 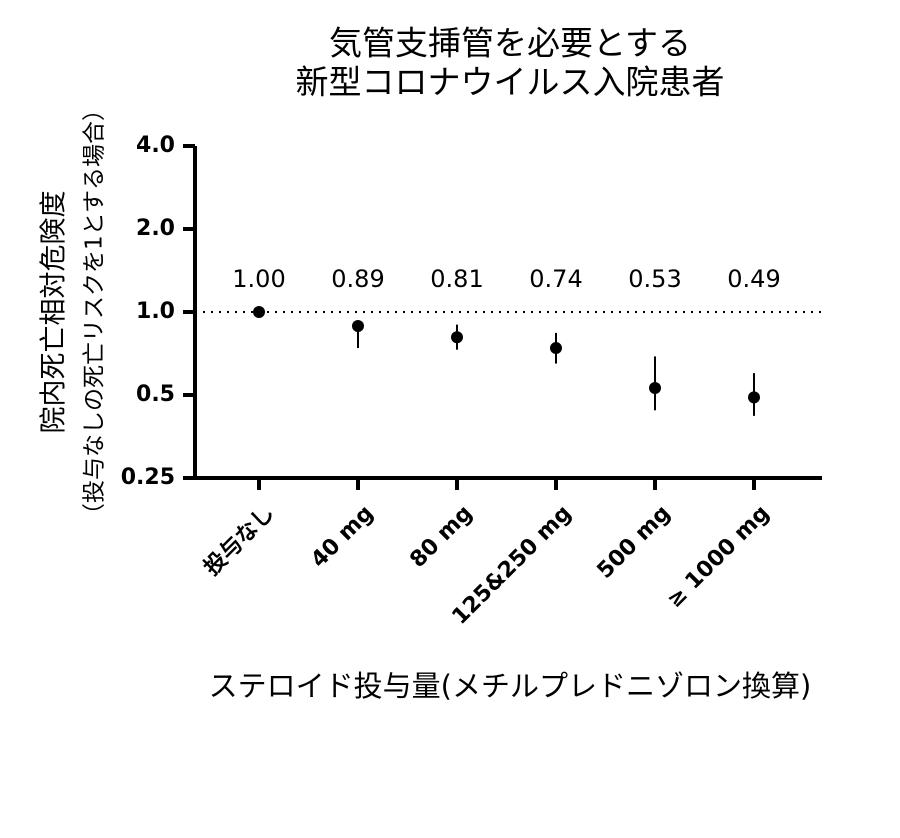 I want to click on y-tick-label: 0.25, so click(x=148, y=477).